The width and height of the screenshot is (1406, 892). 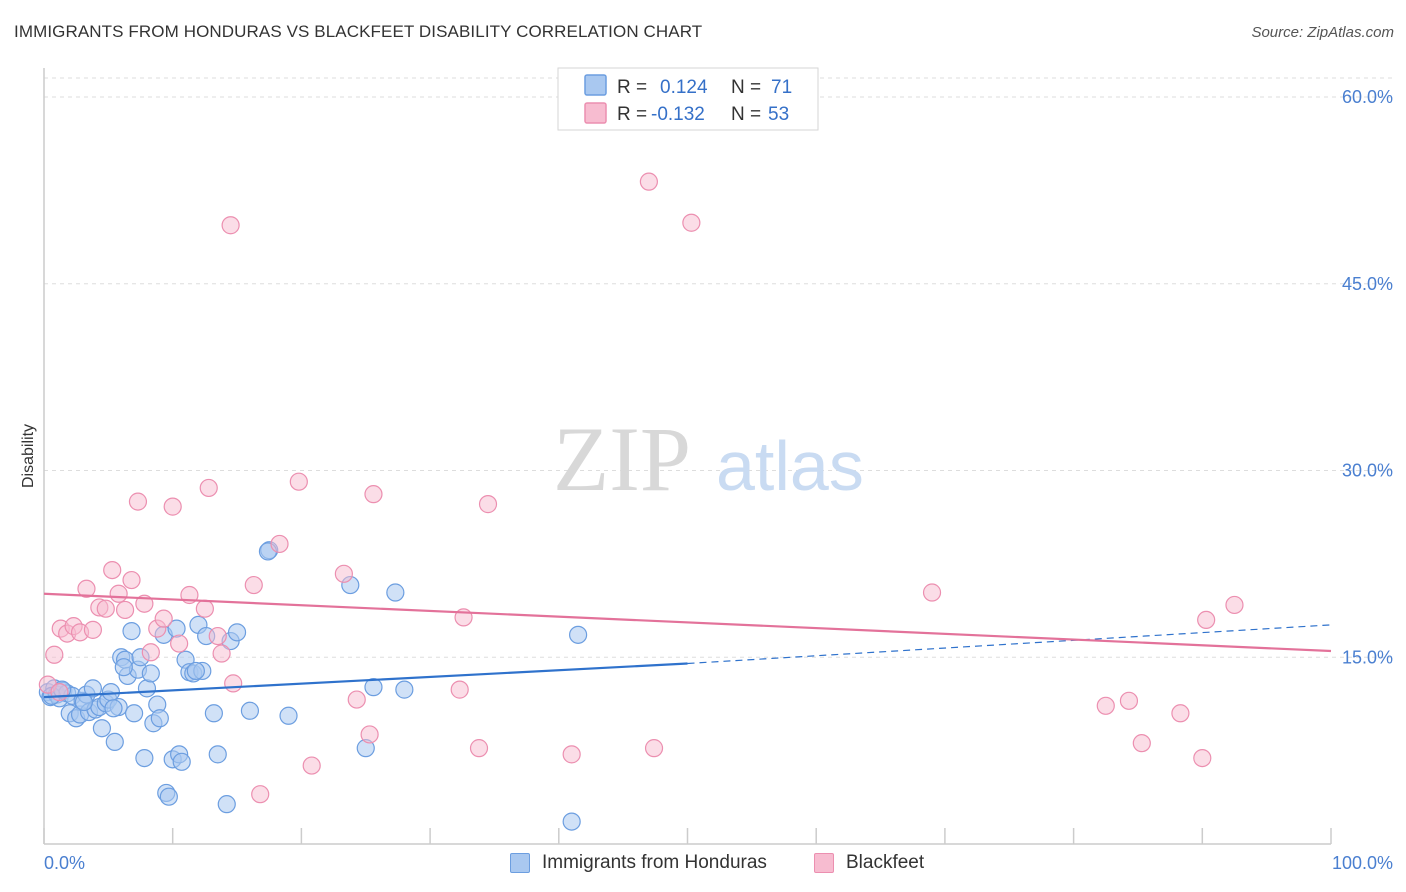 What do you see at coordinates (678, 114) in the screenshot?
I see `legend-r-value-2: -0.132` at bounding box center [678, 114].